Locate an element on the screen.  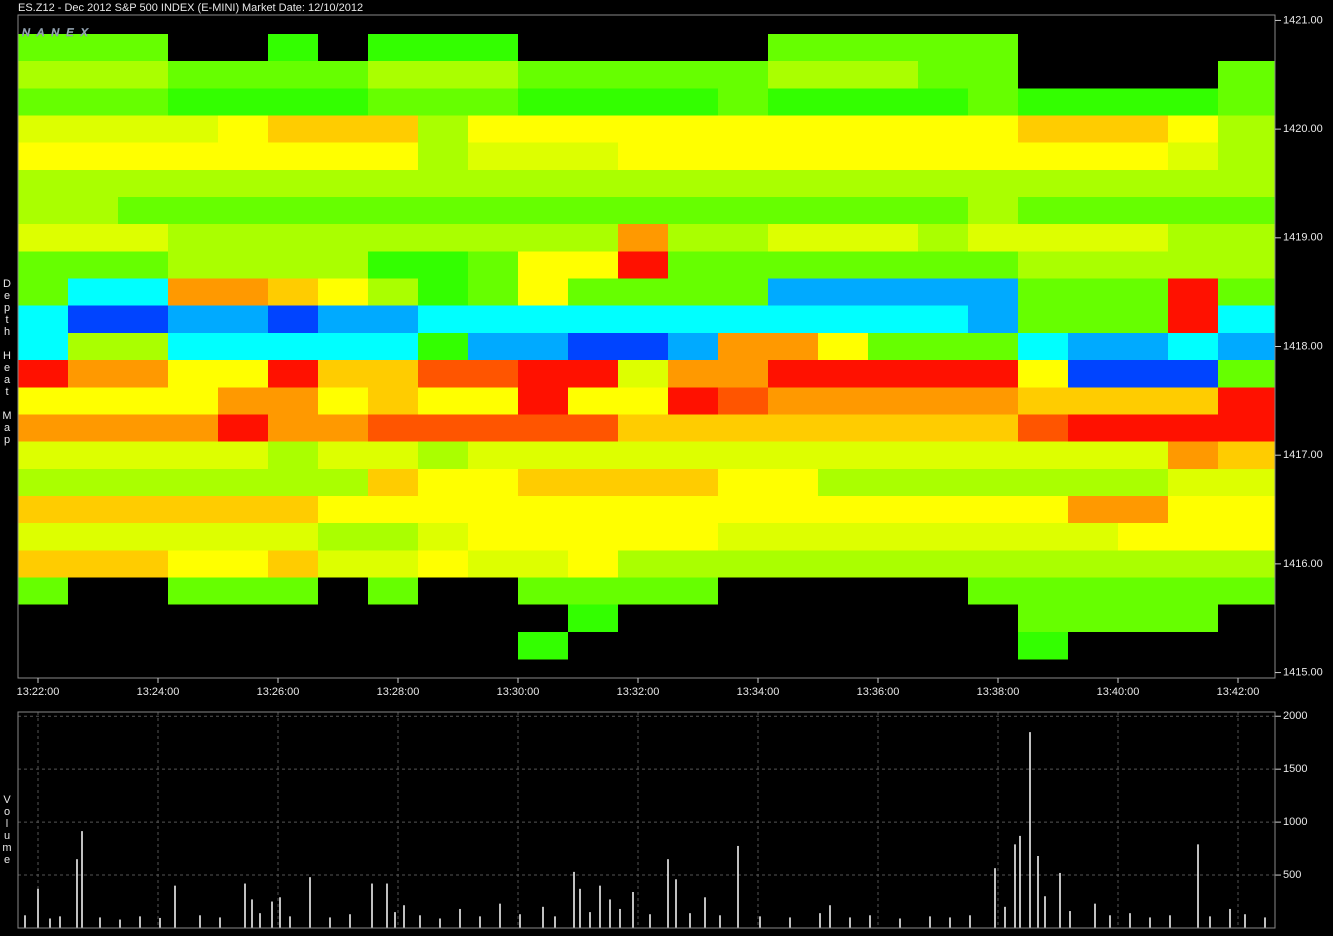
chart-title: ES.Z12 - Dec 2012 S&P 500 INDEX (E-MINI) is located at coordinates (128, 8).